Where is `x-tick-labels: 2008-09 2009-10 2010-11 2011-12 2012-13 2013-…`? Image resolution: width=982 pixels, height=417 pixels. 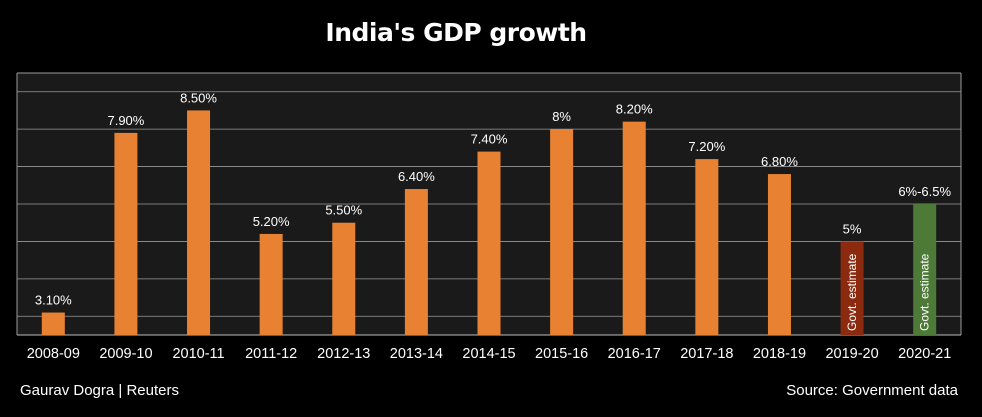
x-tick-labels: 2008-09 2009-10 2010-11 2011-12 2012-13 2013-… is located at coordinates (489, 354).